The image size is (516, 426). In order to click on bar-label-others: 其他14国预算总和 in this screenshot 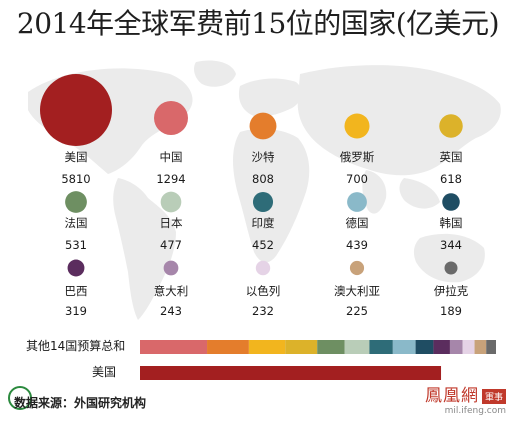, I will do `click(76, 346)`.